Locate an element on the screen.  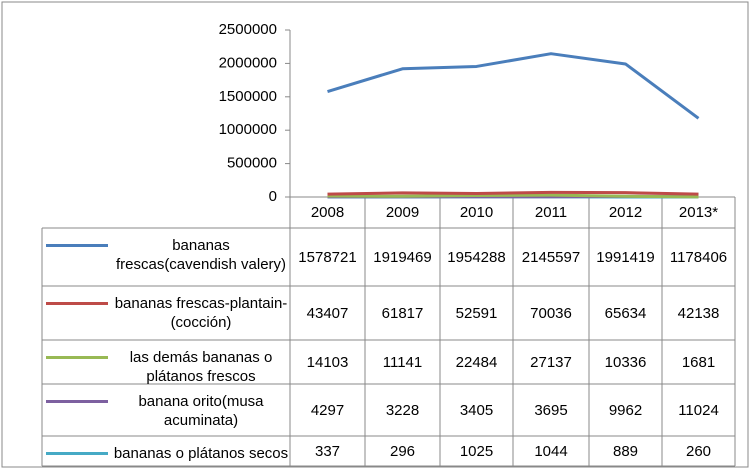
y-tick-label: 0 is located at coordinates (273, 196).